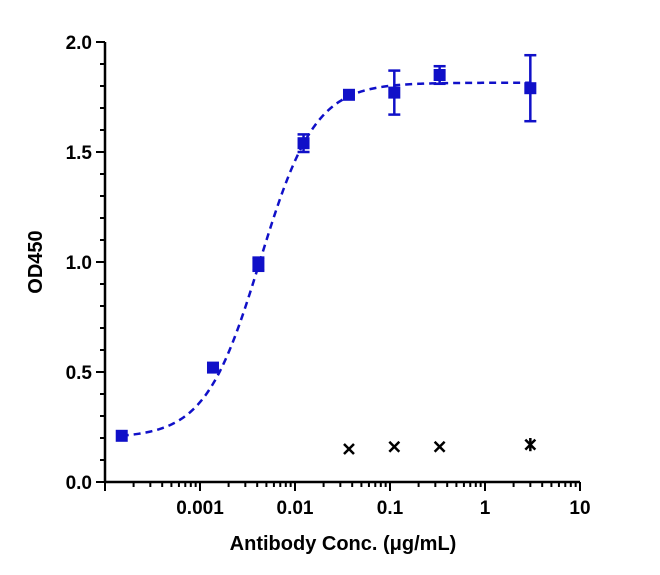 The width and height of the screenshot is (660, 575). Describe the element at coordinates (79, 263) in the screenshot. I see `y-tick-label: 1.0` at that location.